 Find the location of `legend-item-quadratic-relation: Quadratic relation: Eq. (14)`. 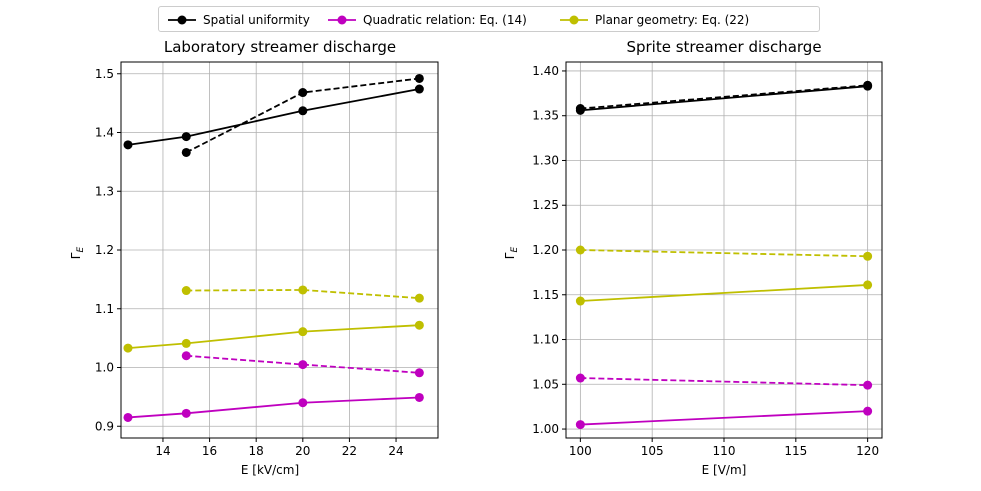

legend-item-quadratic-relation: Quadratic relation: Eq. (14) is located at coordinates (427, 20).